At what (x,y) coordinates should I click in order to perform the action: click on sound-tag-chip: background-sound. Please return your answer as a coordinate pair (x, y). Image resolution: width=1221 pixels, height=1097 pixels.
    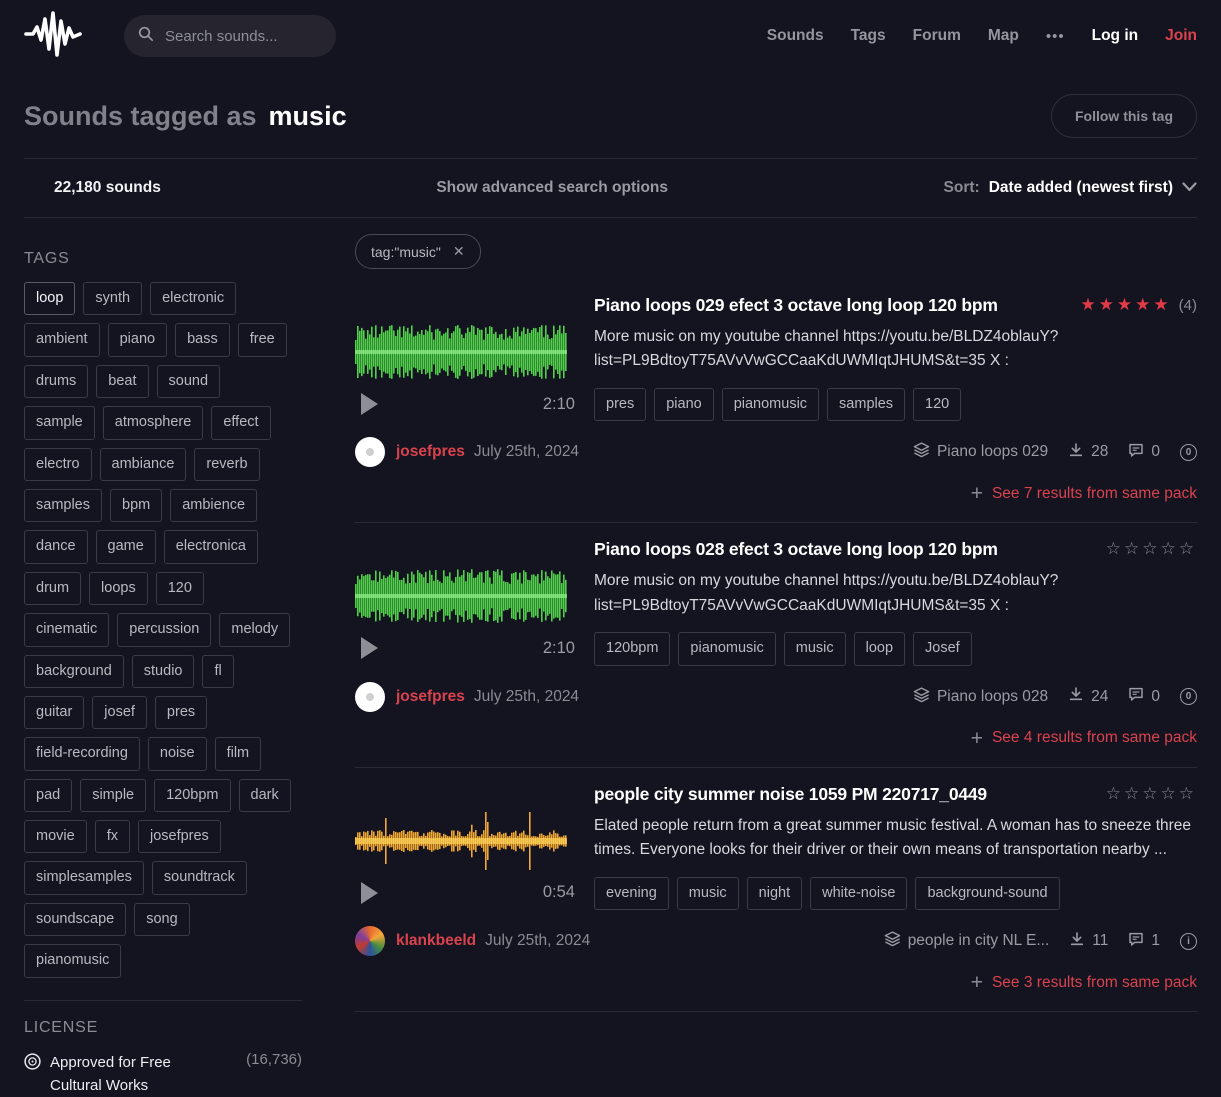
    Looking at the image, I should click on (987, 893).